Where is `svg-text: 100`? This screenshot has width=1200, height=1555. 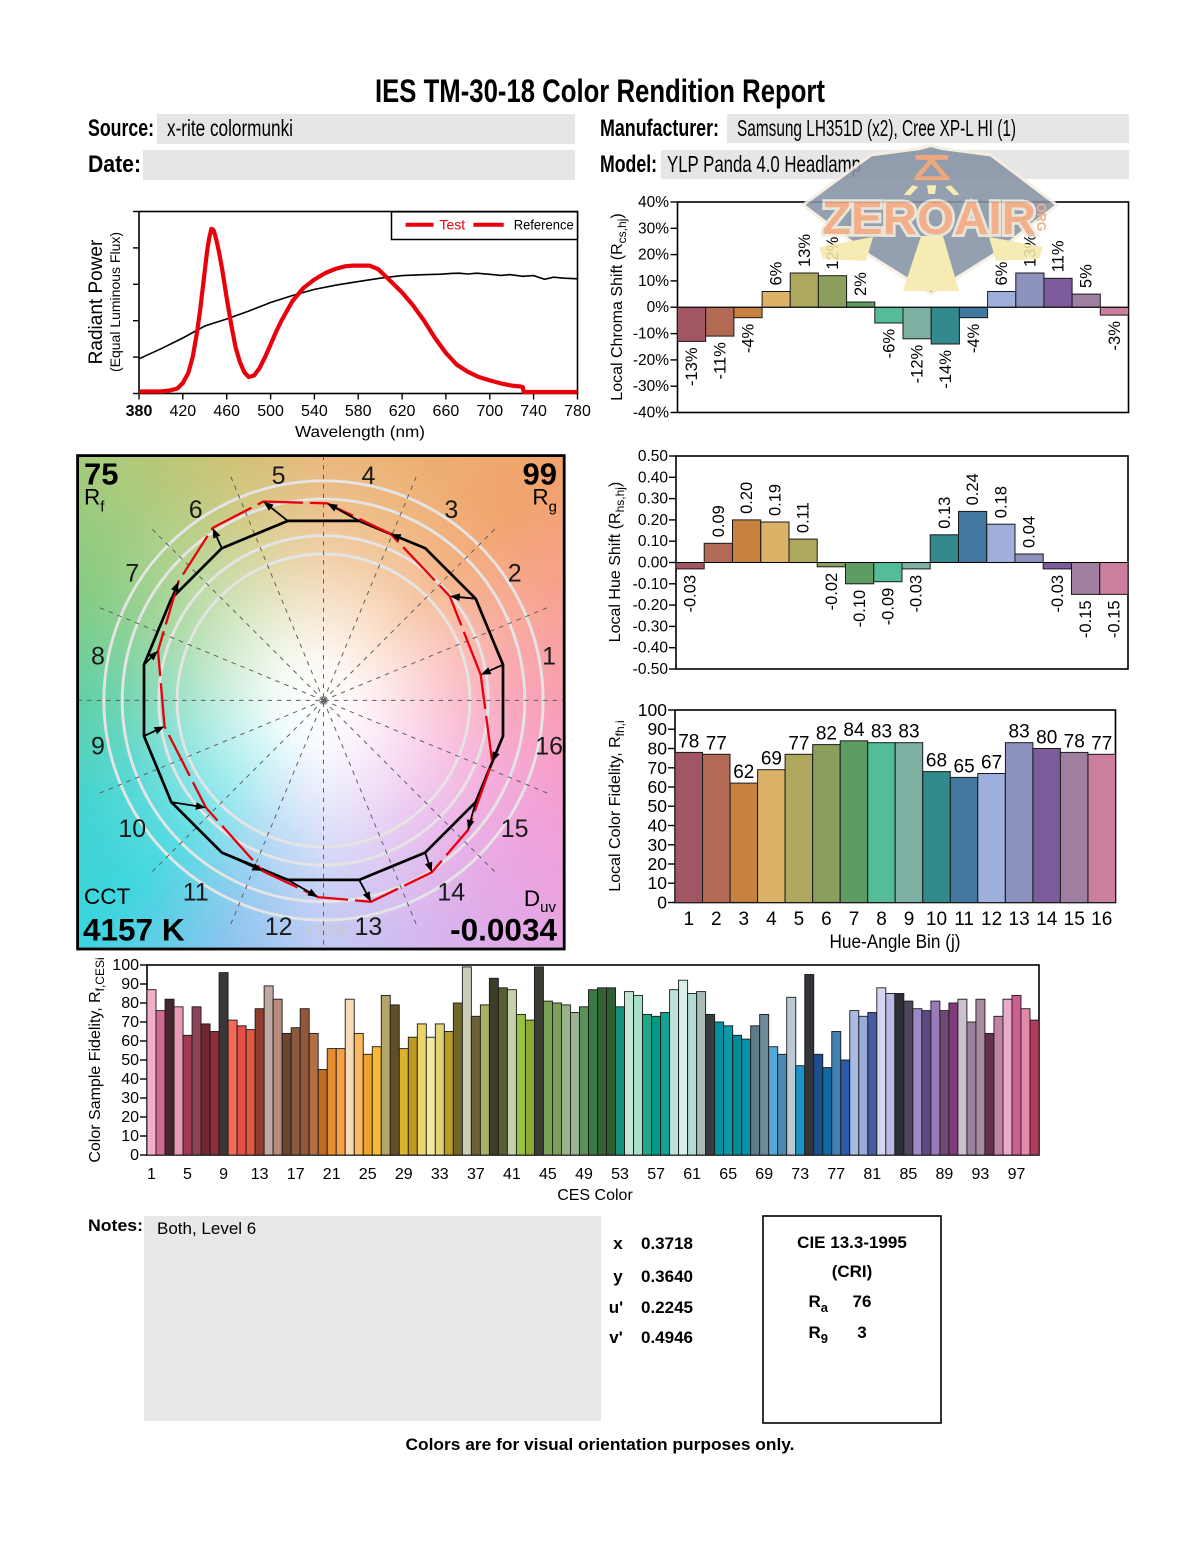 svg-text: 100 is located at coordinates (652, 710).